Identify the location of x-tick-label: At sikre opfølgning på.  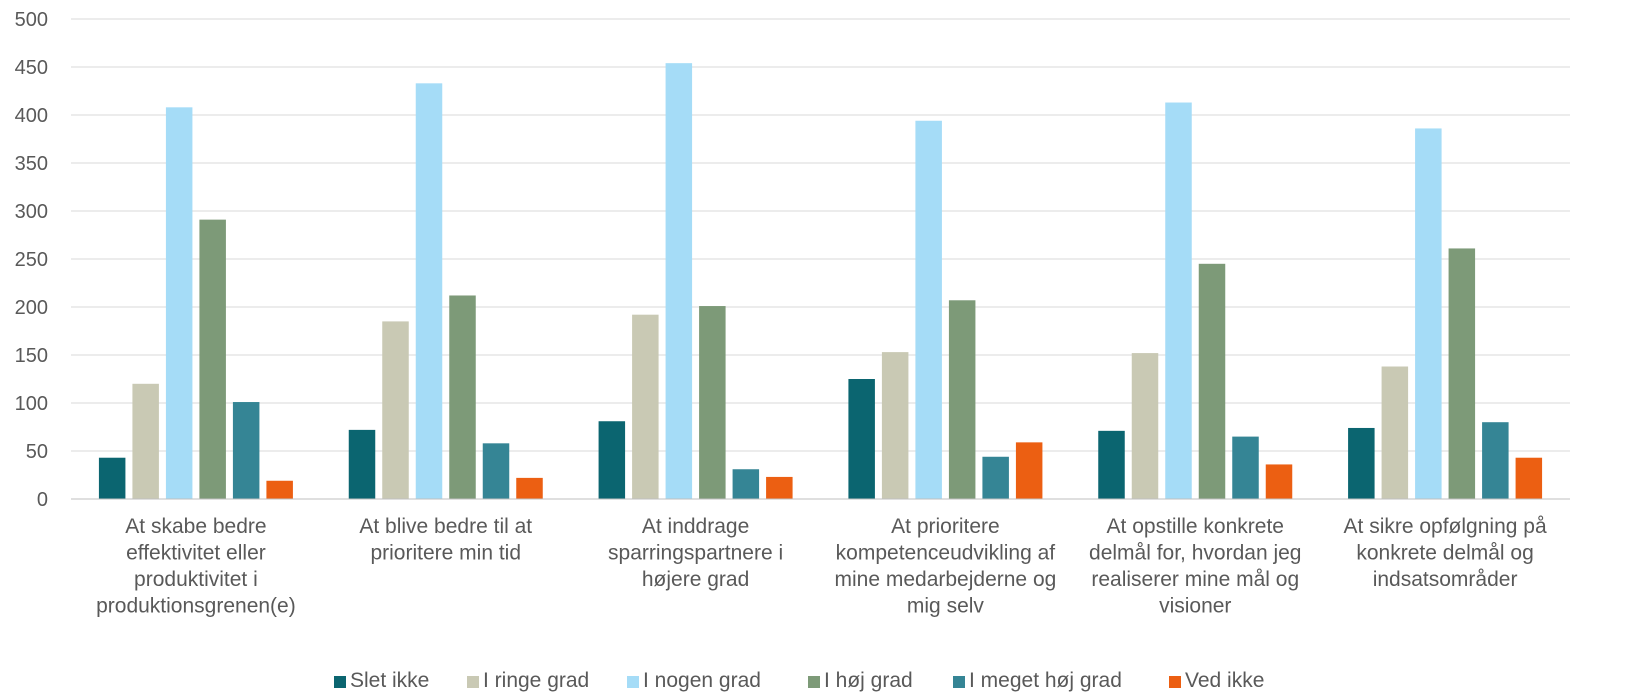
(1445, 526).